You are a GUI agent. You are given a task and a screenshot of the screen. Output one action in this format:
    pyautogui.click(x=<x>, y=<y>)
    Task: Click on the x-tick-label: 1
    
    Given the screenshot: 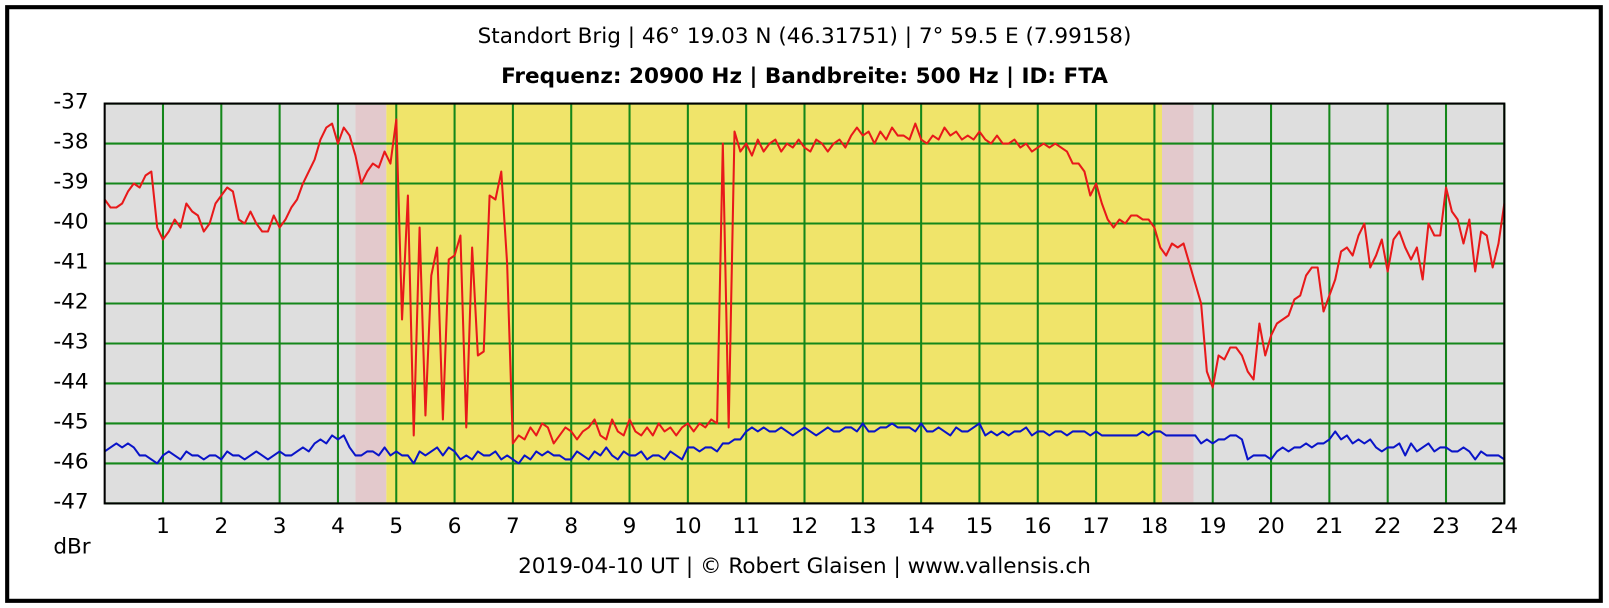 What is the action you would take?
    pyautogui.click(x=163, y=526)
    